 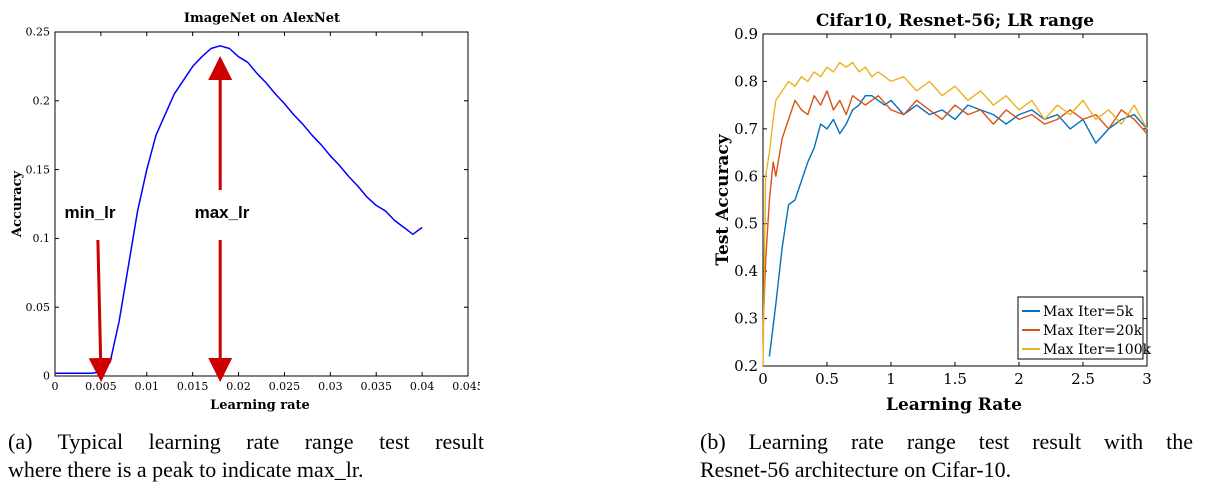 I want to click on y-tick-label: 0.15, so click(x=38, y=169).